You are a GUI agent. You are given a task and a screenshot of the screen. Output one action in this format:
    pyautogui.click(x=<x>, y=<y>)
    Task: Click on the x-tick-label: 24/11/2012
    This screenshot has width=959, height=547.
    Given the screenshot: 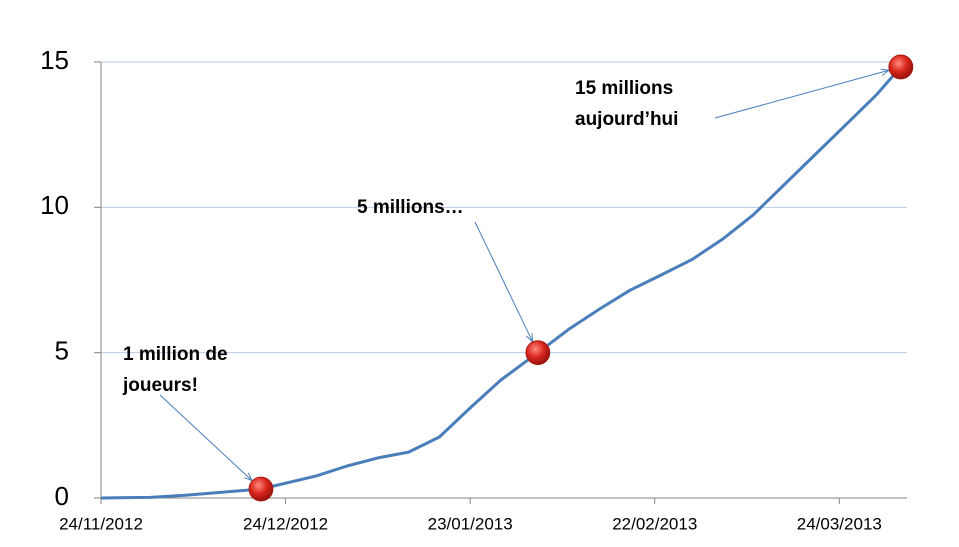 What is the action you would take?
    pyautogui.click(x=101, y=523)
    